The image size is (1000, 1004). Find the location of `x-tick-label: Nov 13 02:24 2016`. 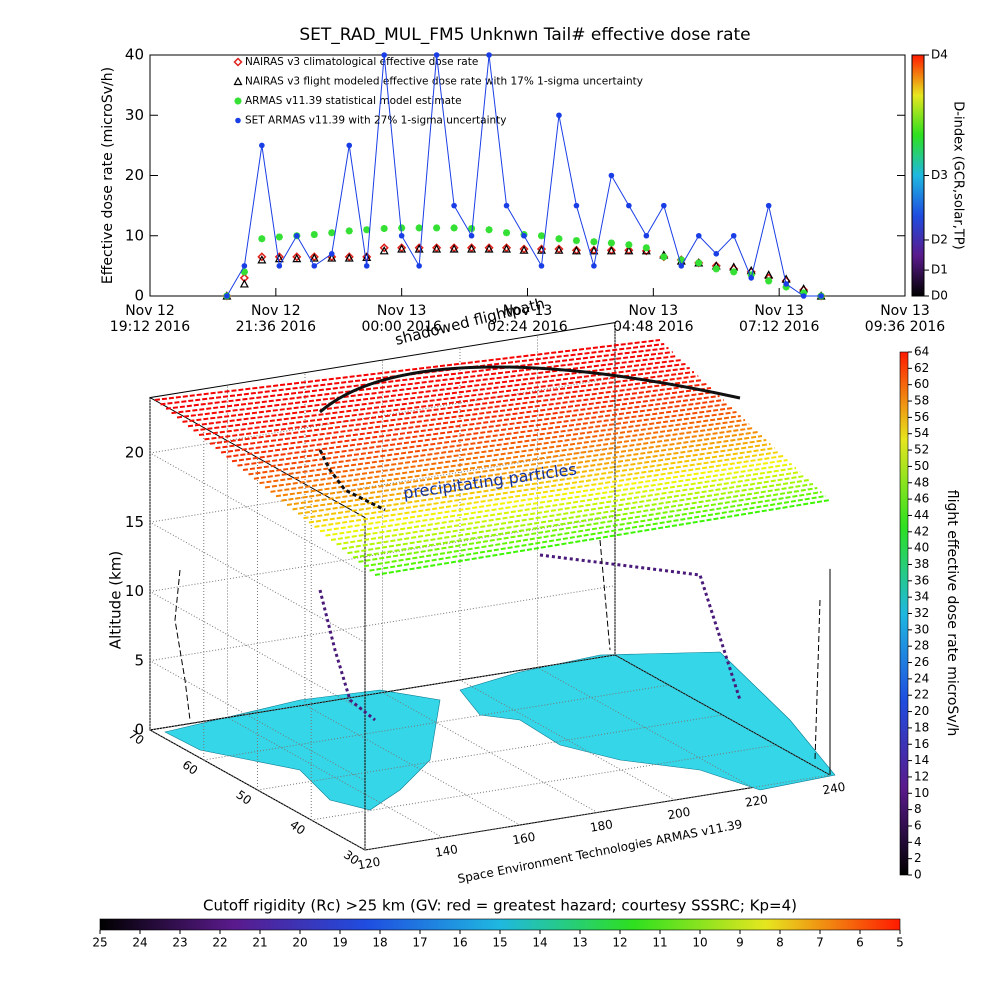

x-tick-label: Nov 13 02:24 2016 is located at coordinates (527, 319).